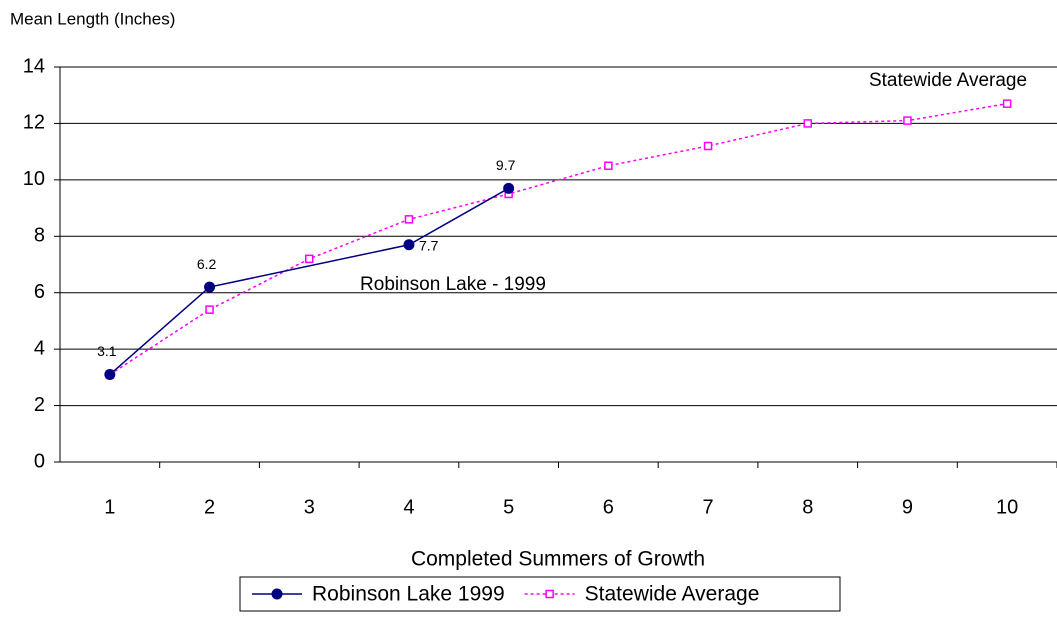 This screenshot has width=1057, height=625. I want to click on x-tick-label: 7, so click(707, 507).